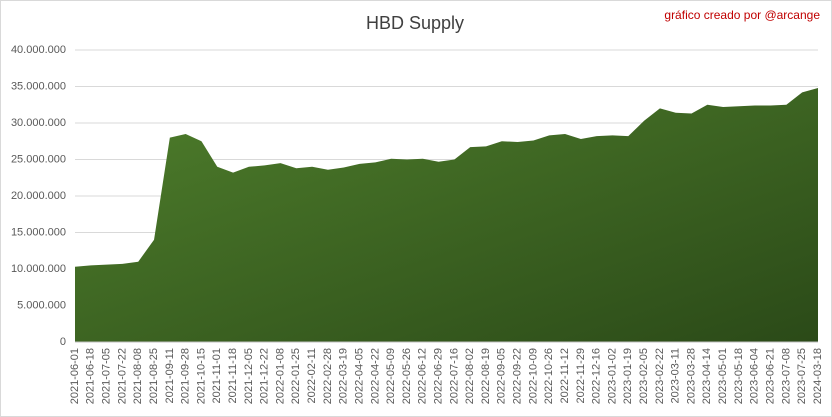 This screenshot has height=417, width=832. What do you see at coordinates (739, 376) in the screenshot?
I see `x-tick-label: 2023-05-18` at bounding box center [739, 376].